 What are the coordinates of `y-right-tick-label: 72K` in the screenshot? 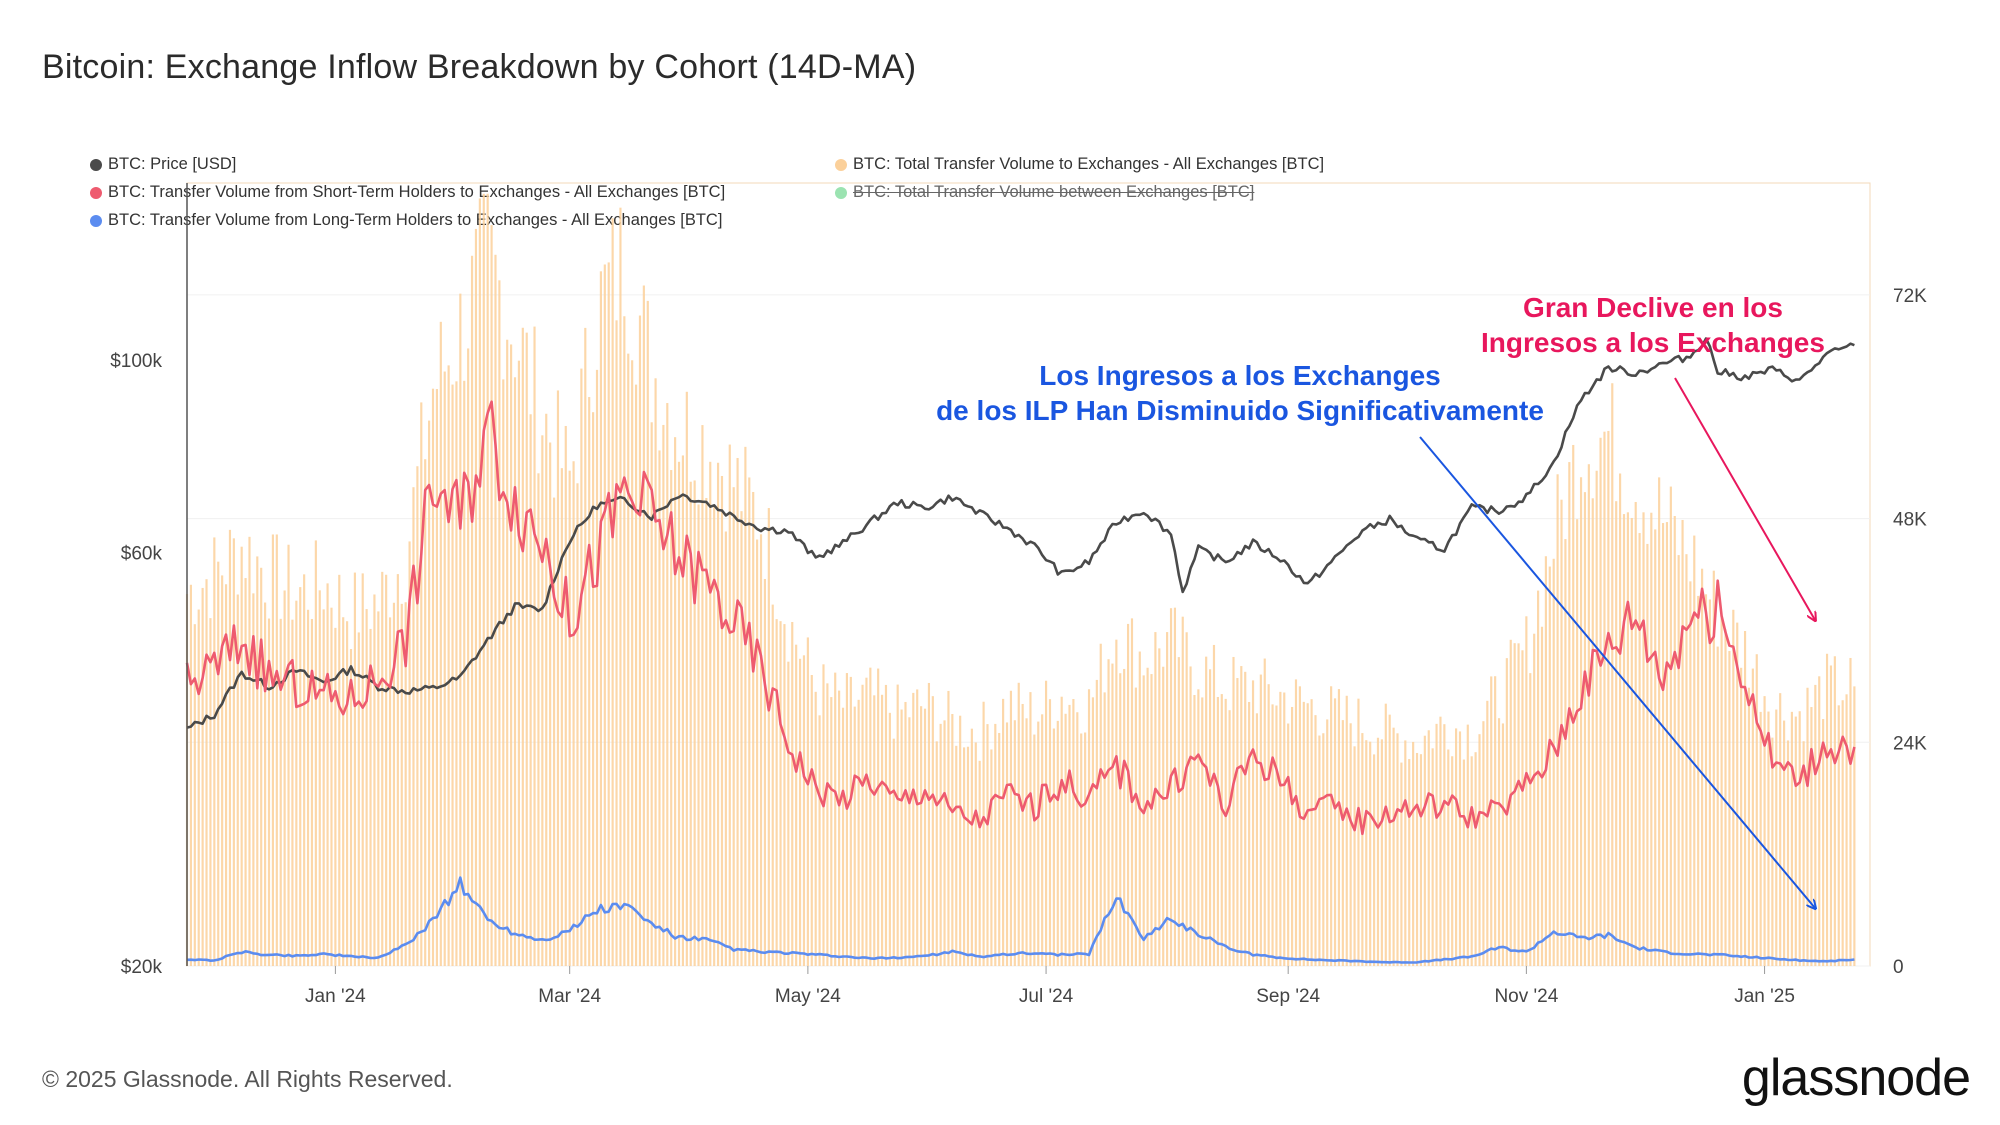 It's located at (1910, 296).